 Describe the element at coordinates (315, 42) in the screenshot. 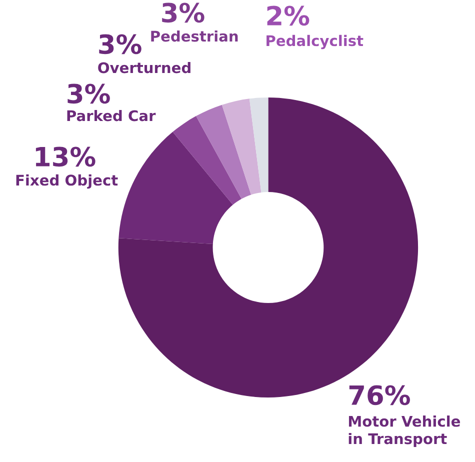

I see `slice-label: Pedalcyclist` at that location.